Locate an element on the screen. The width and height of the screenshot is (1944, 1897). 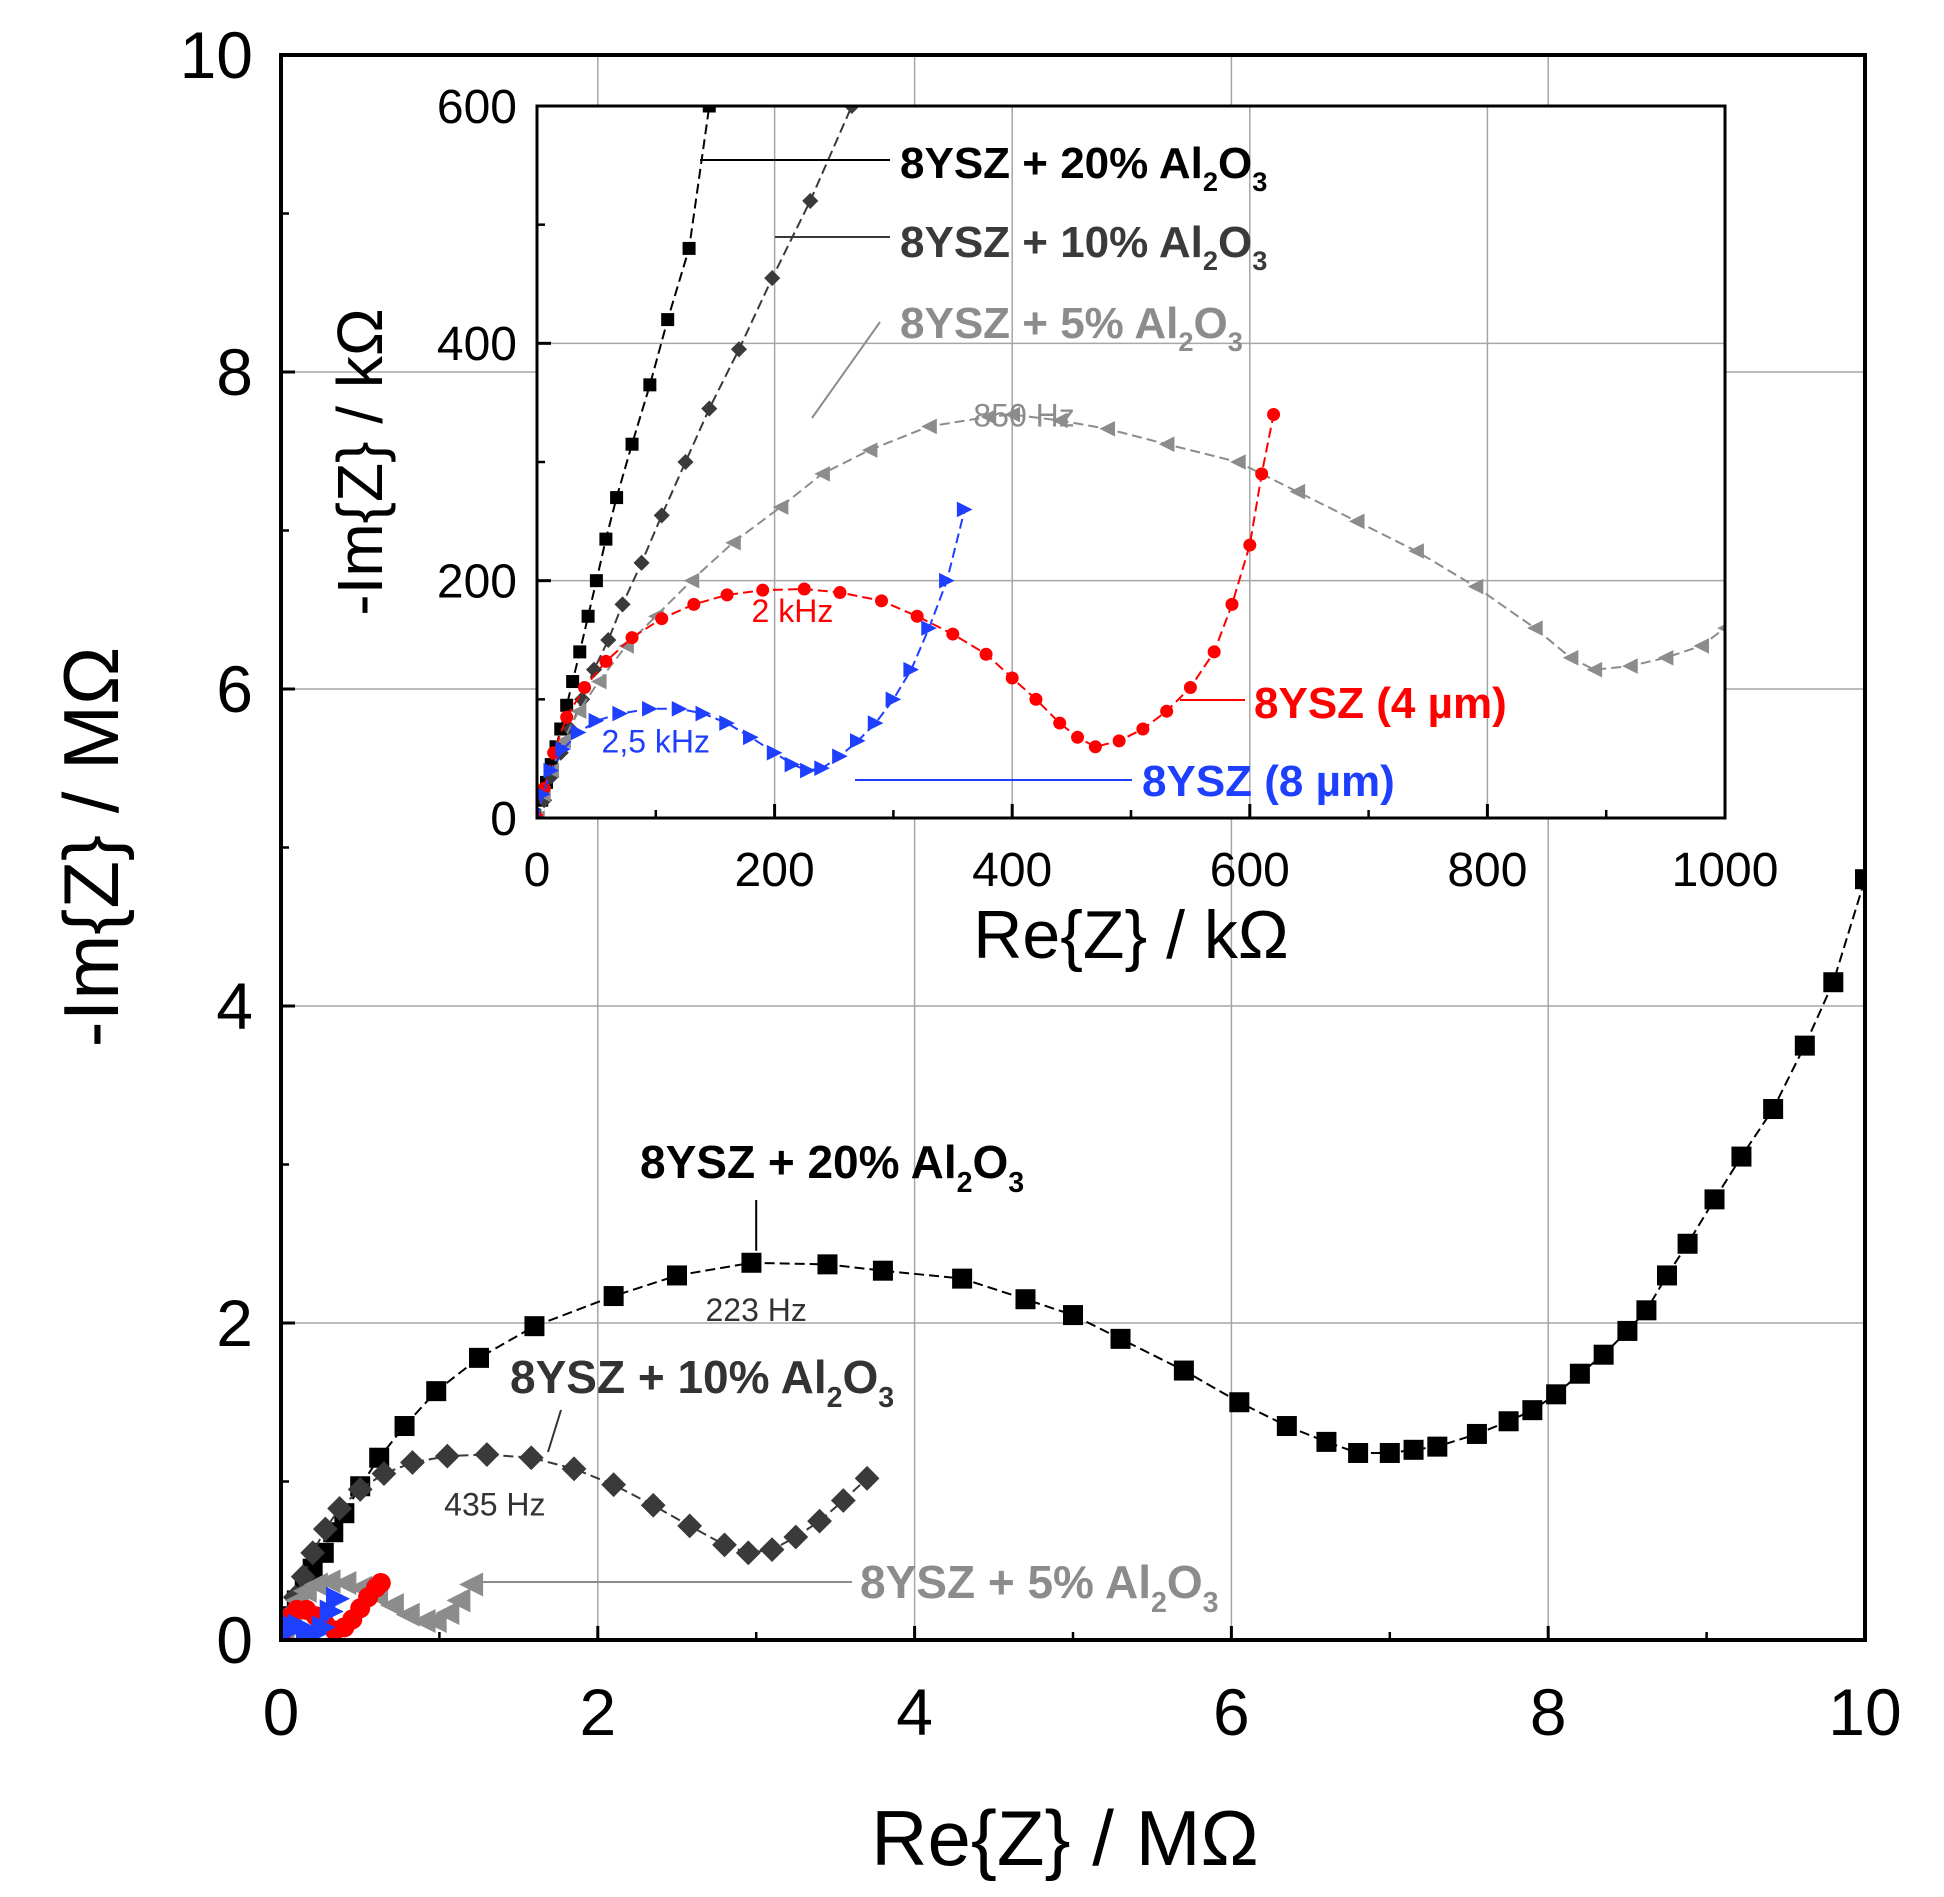
inset-x-tick-label: 800 is located at coordinates (1487, 870).